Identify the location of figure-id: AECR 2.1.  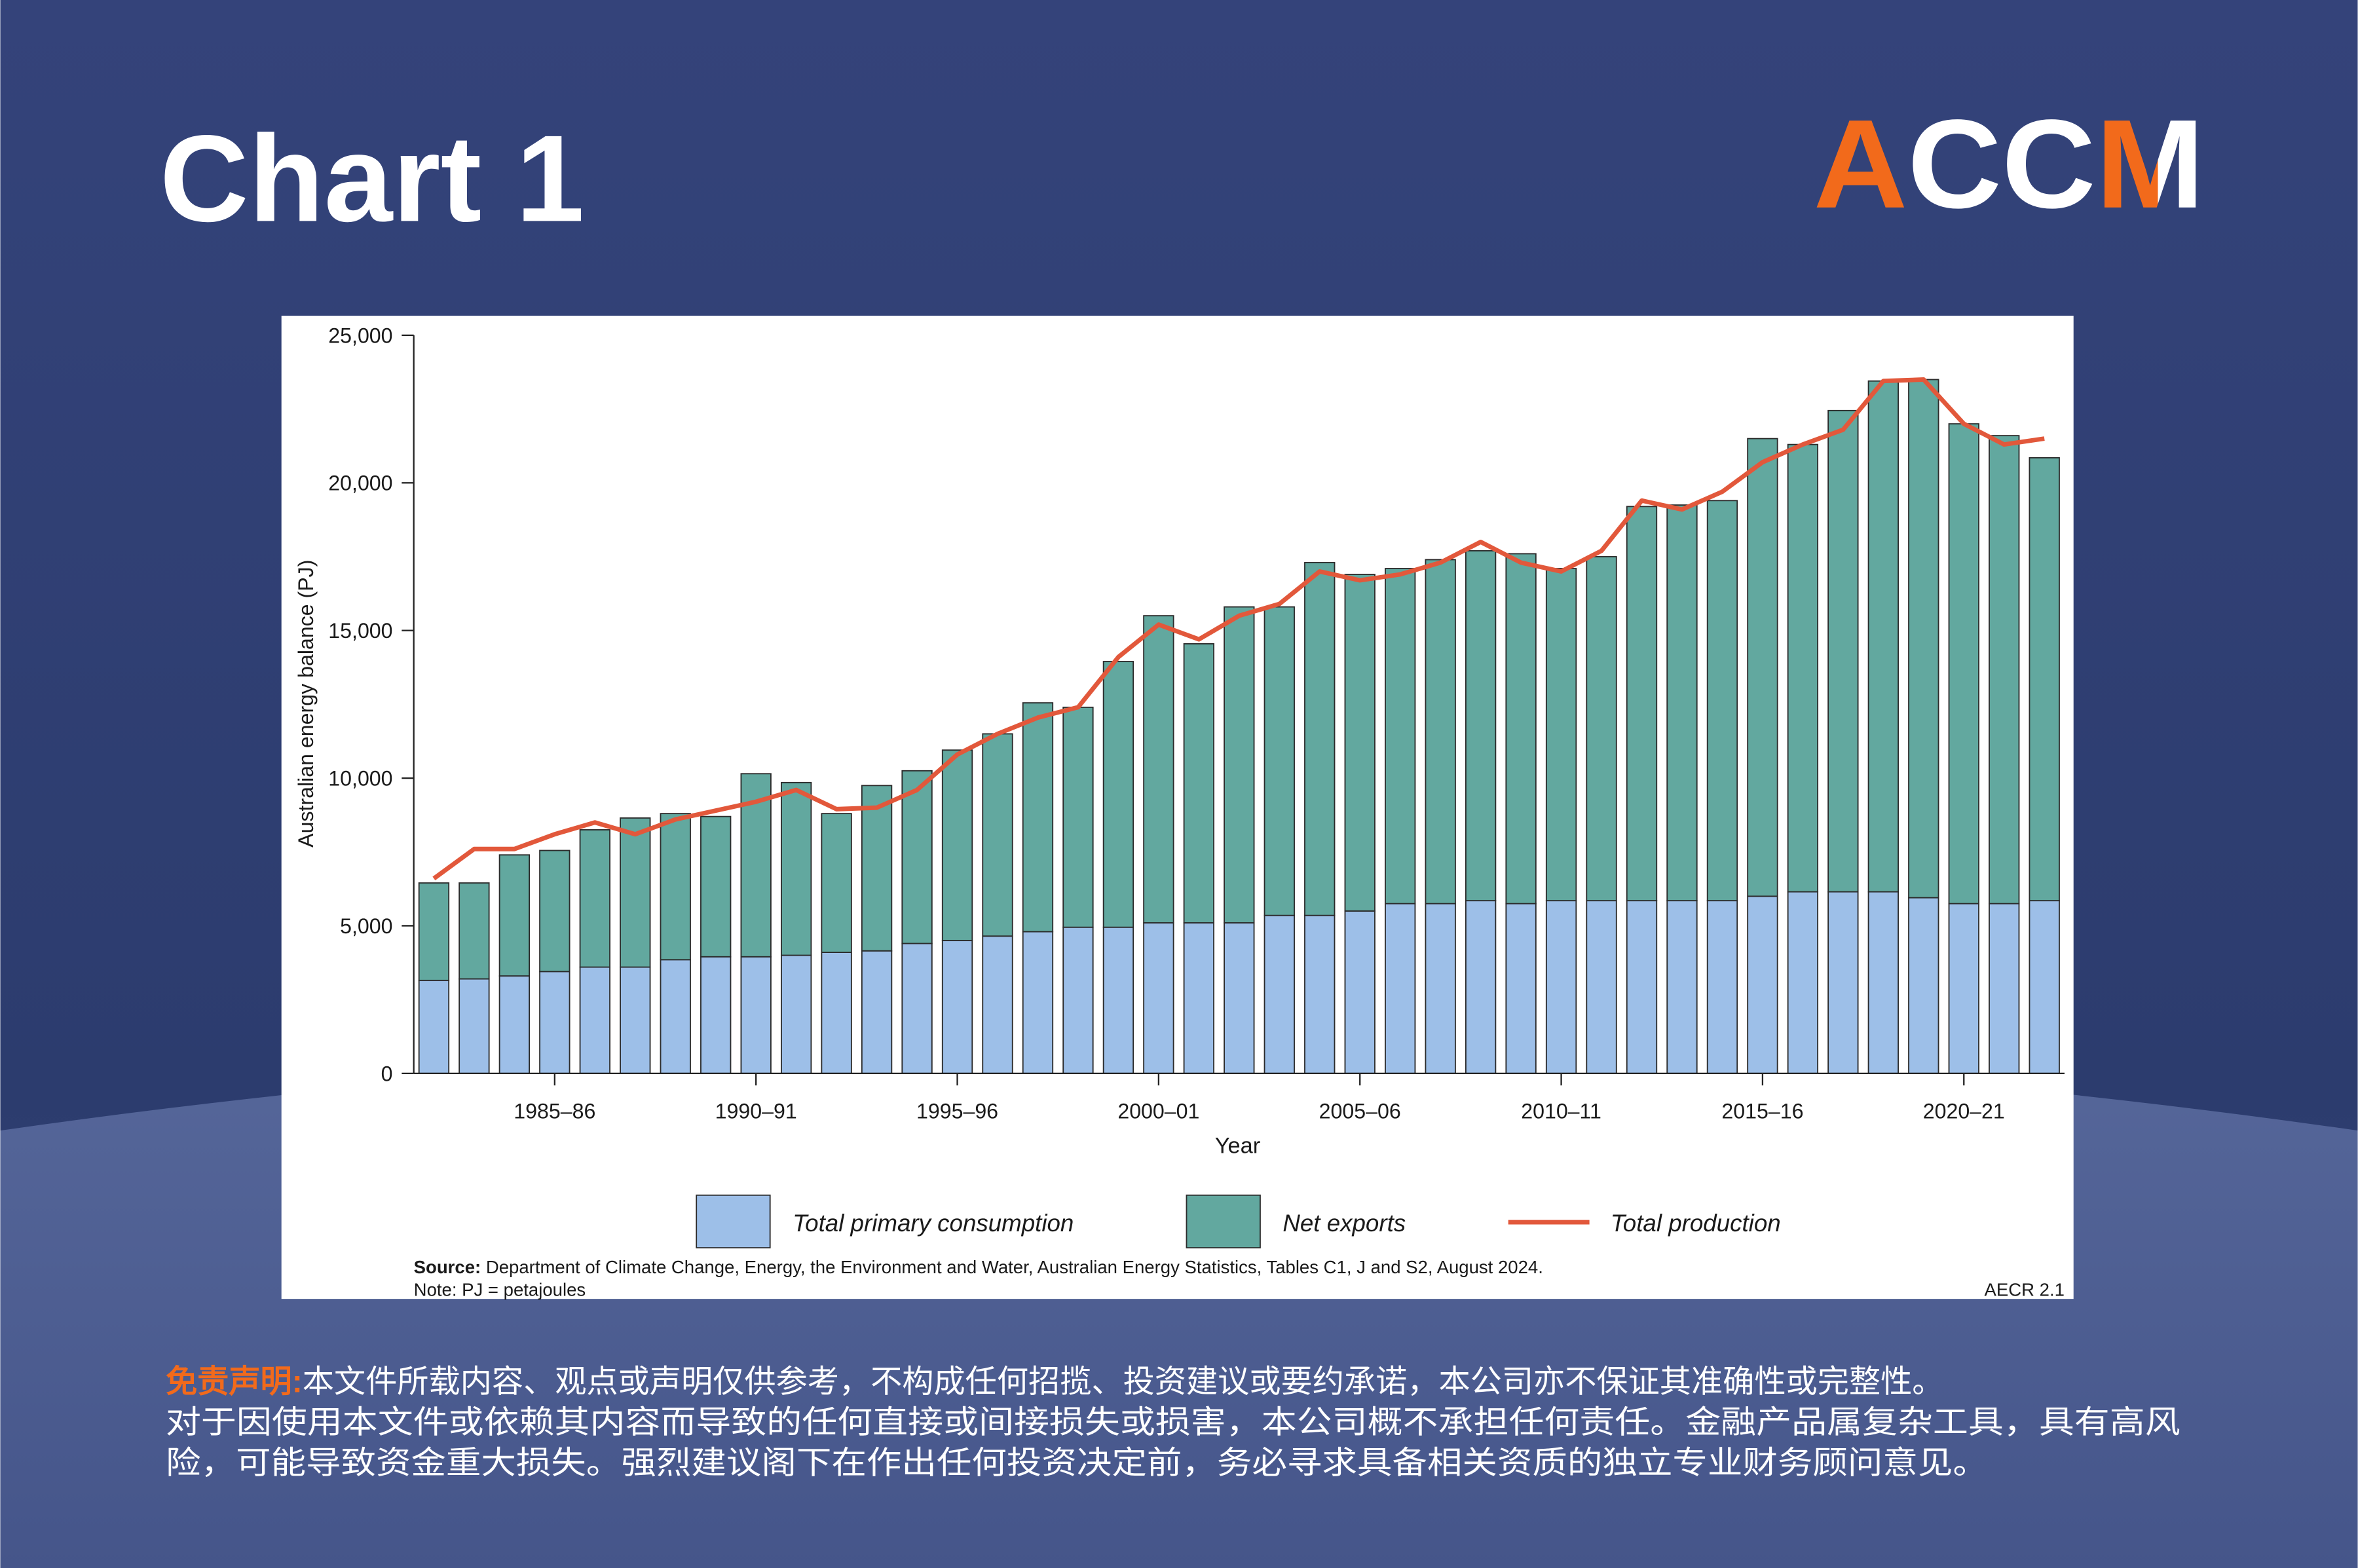
(2025, 1290).